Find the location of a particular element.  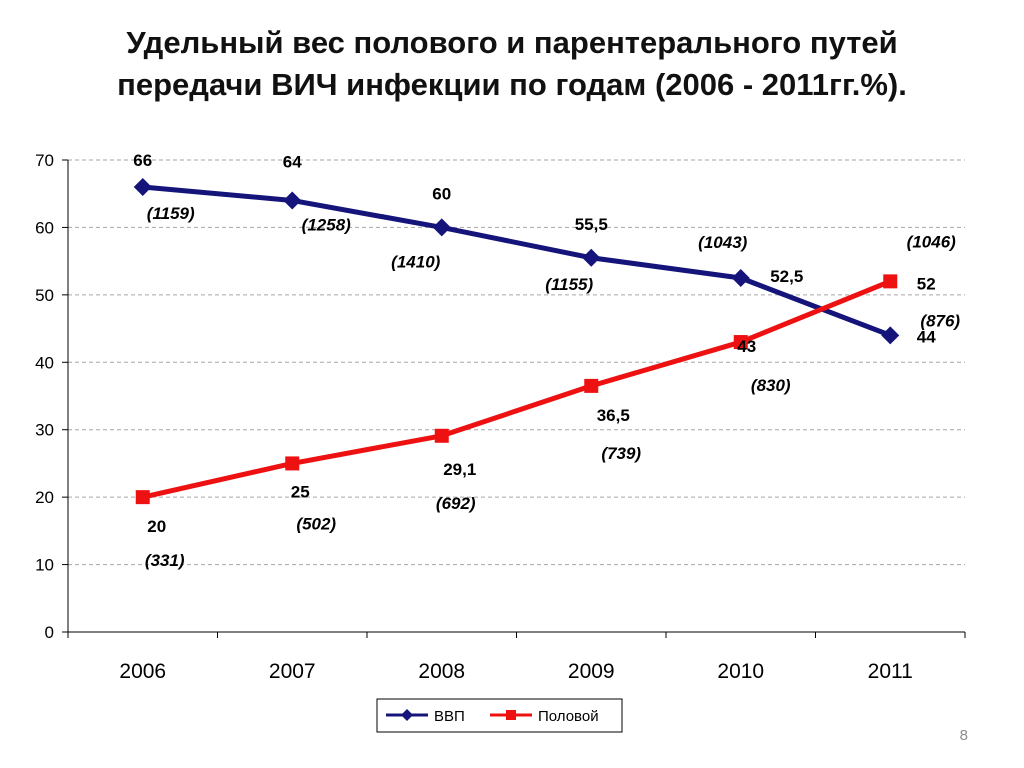

data-label-polovoy: 20 is located at coordinates (156, 526).